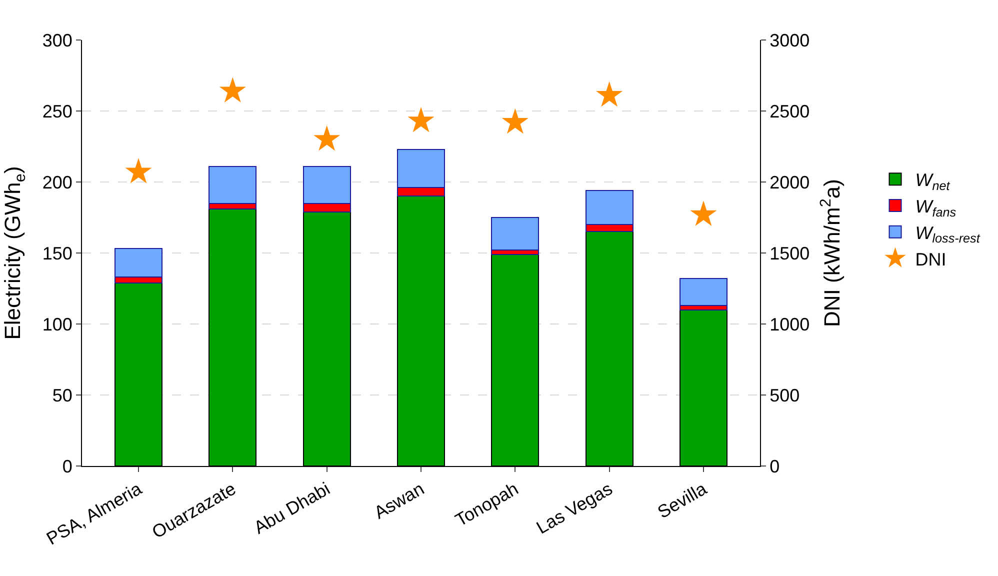 This screenshot has height=576, width=998. I want to click on y-tick-label: 150, so click(57, 253).